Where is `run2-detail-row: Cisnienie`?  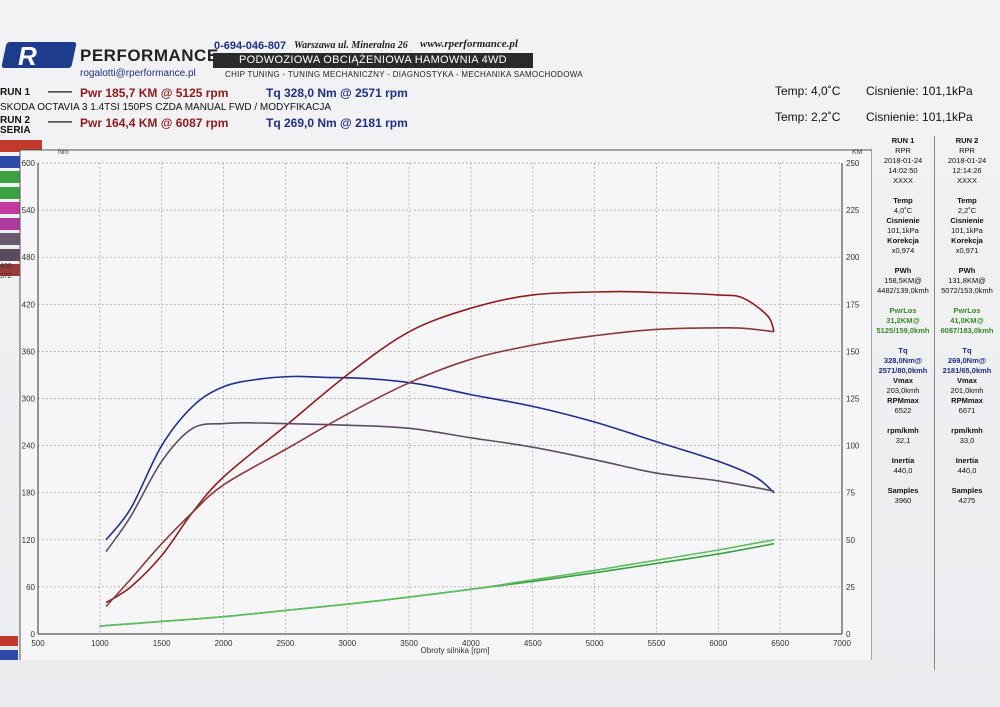
run2-detail-row: Cisnienie is located at coordinates (967, 220).